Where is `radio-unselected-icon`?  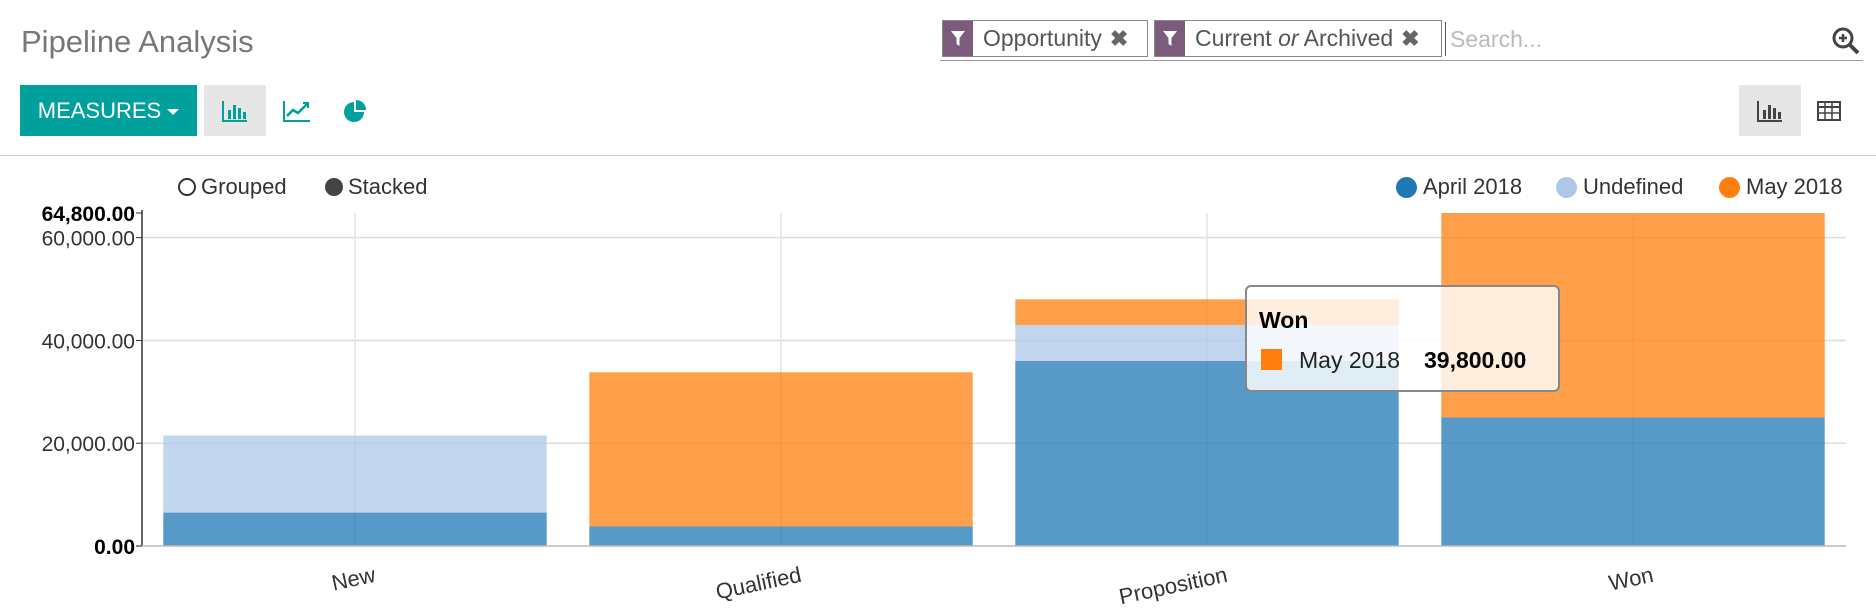
radio-unselected-icon is located at coordinates (187, 187).